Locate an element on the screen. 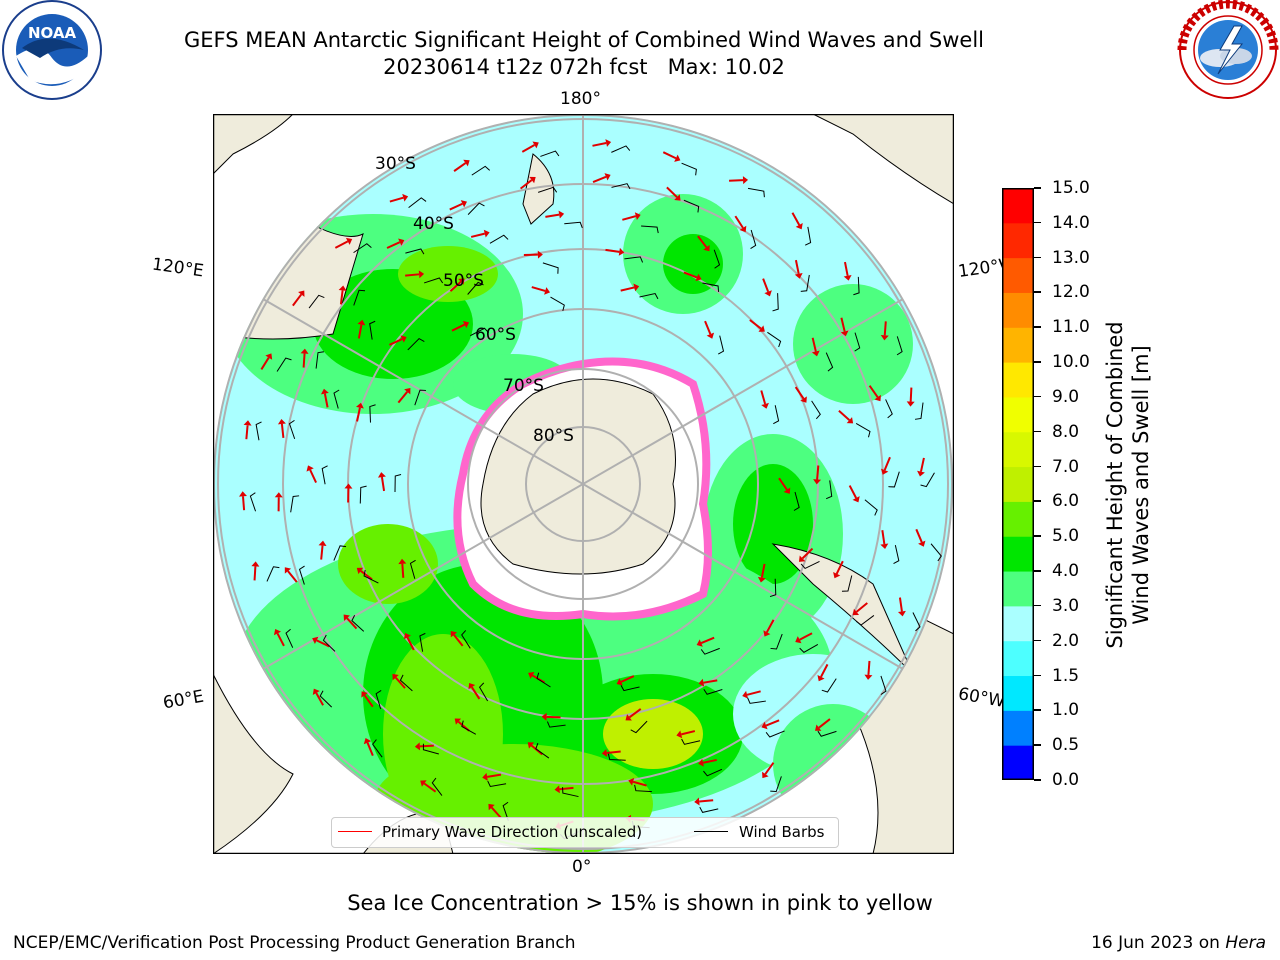  lat-label-30s: 30°S is located at coordinates (395, 164).